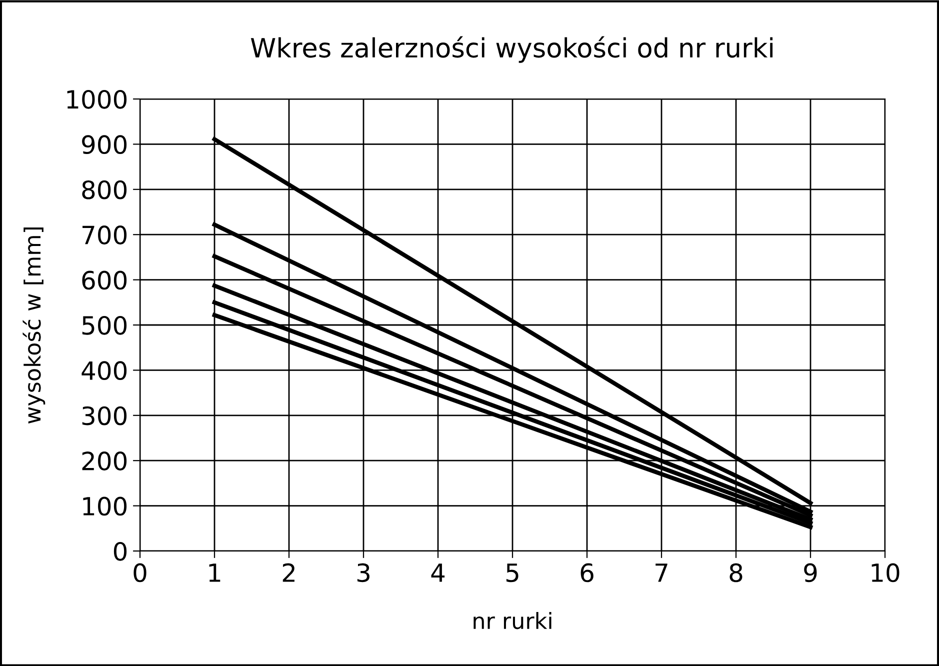 The height and width of the screenshot is (666, 939). I want to click on x-tick-label: 6, so click(587, 572).